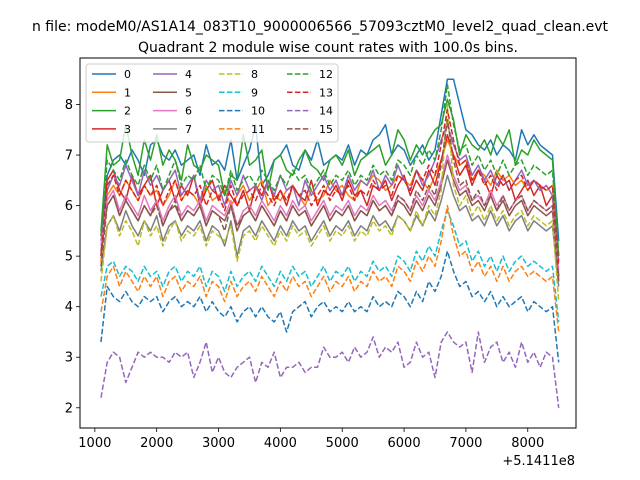 Image resolution: width=640 pixels, height=480 pixels. What do you see at coordinates (188, 111) in the screenshot?
I see `legend-label-6: 6` at bounding box center [188, 111].